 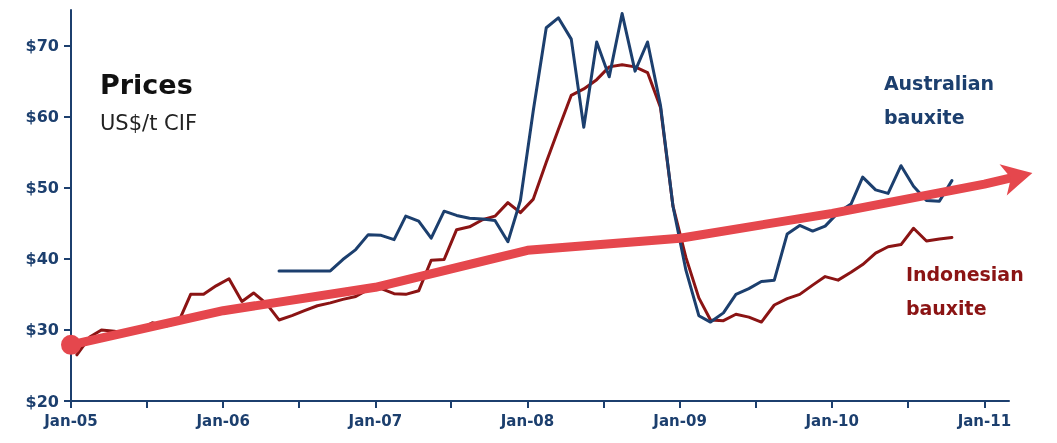 What do you see at coordinates (42, 188) in the screenshot?
I see `y-tick-label: $50` at bounding box center [42, 188].